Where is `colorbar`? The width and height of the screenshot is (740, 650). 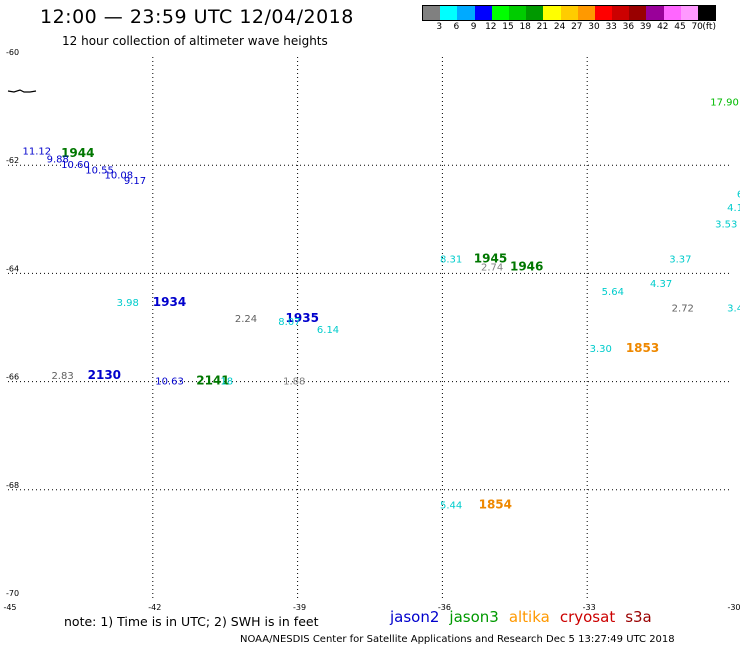
colorbar is located at coordinates (569, 13).